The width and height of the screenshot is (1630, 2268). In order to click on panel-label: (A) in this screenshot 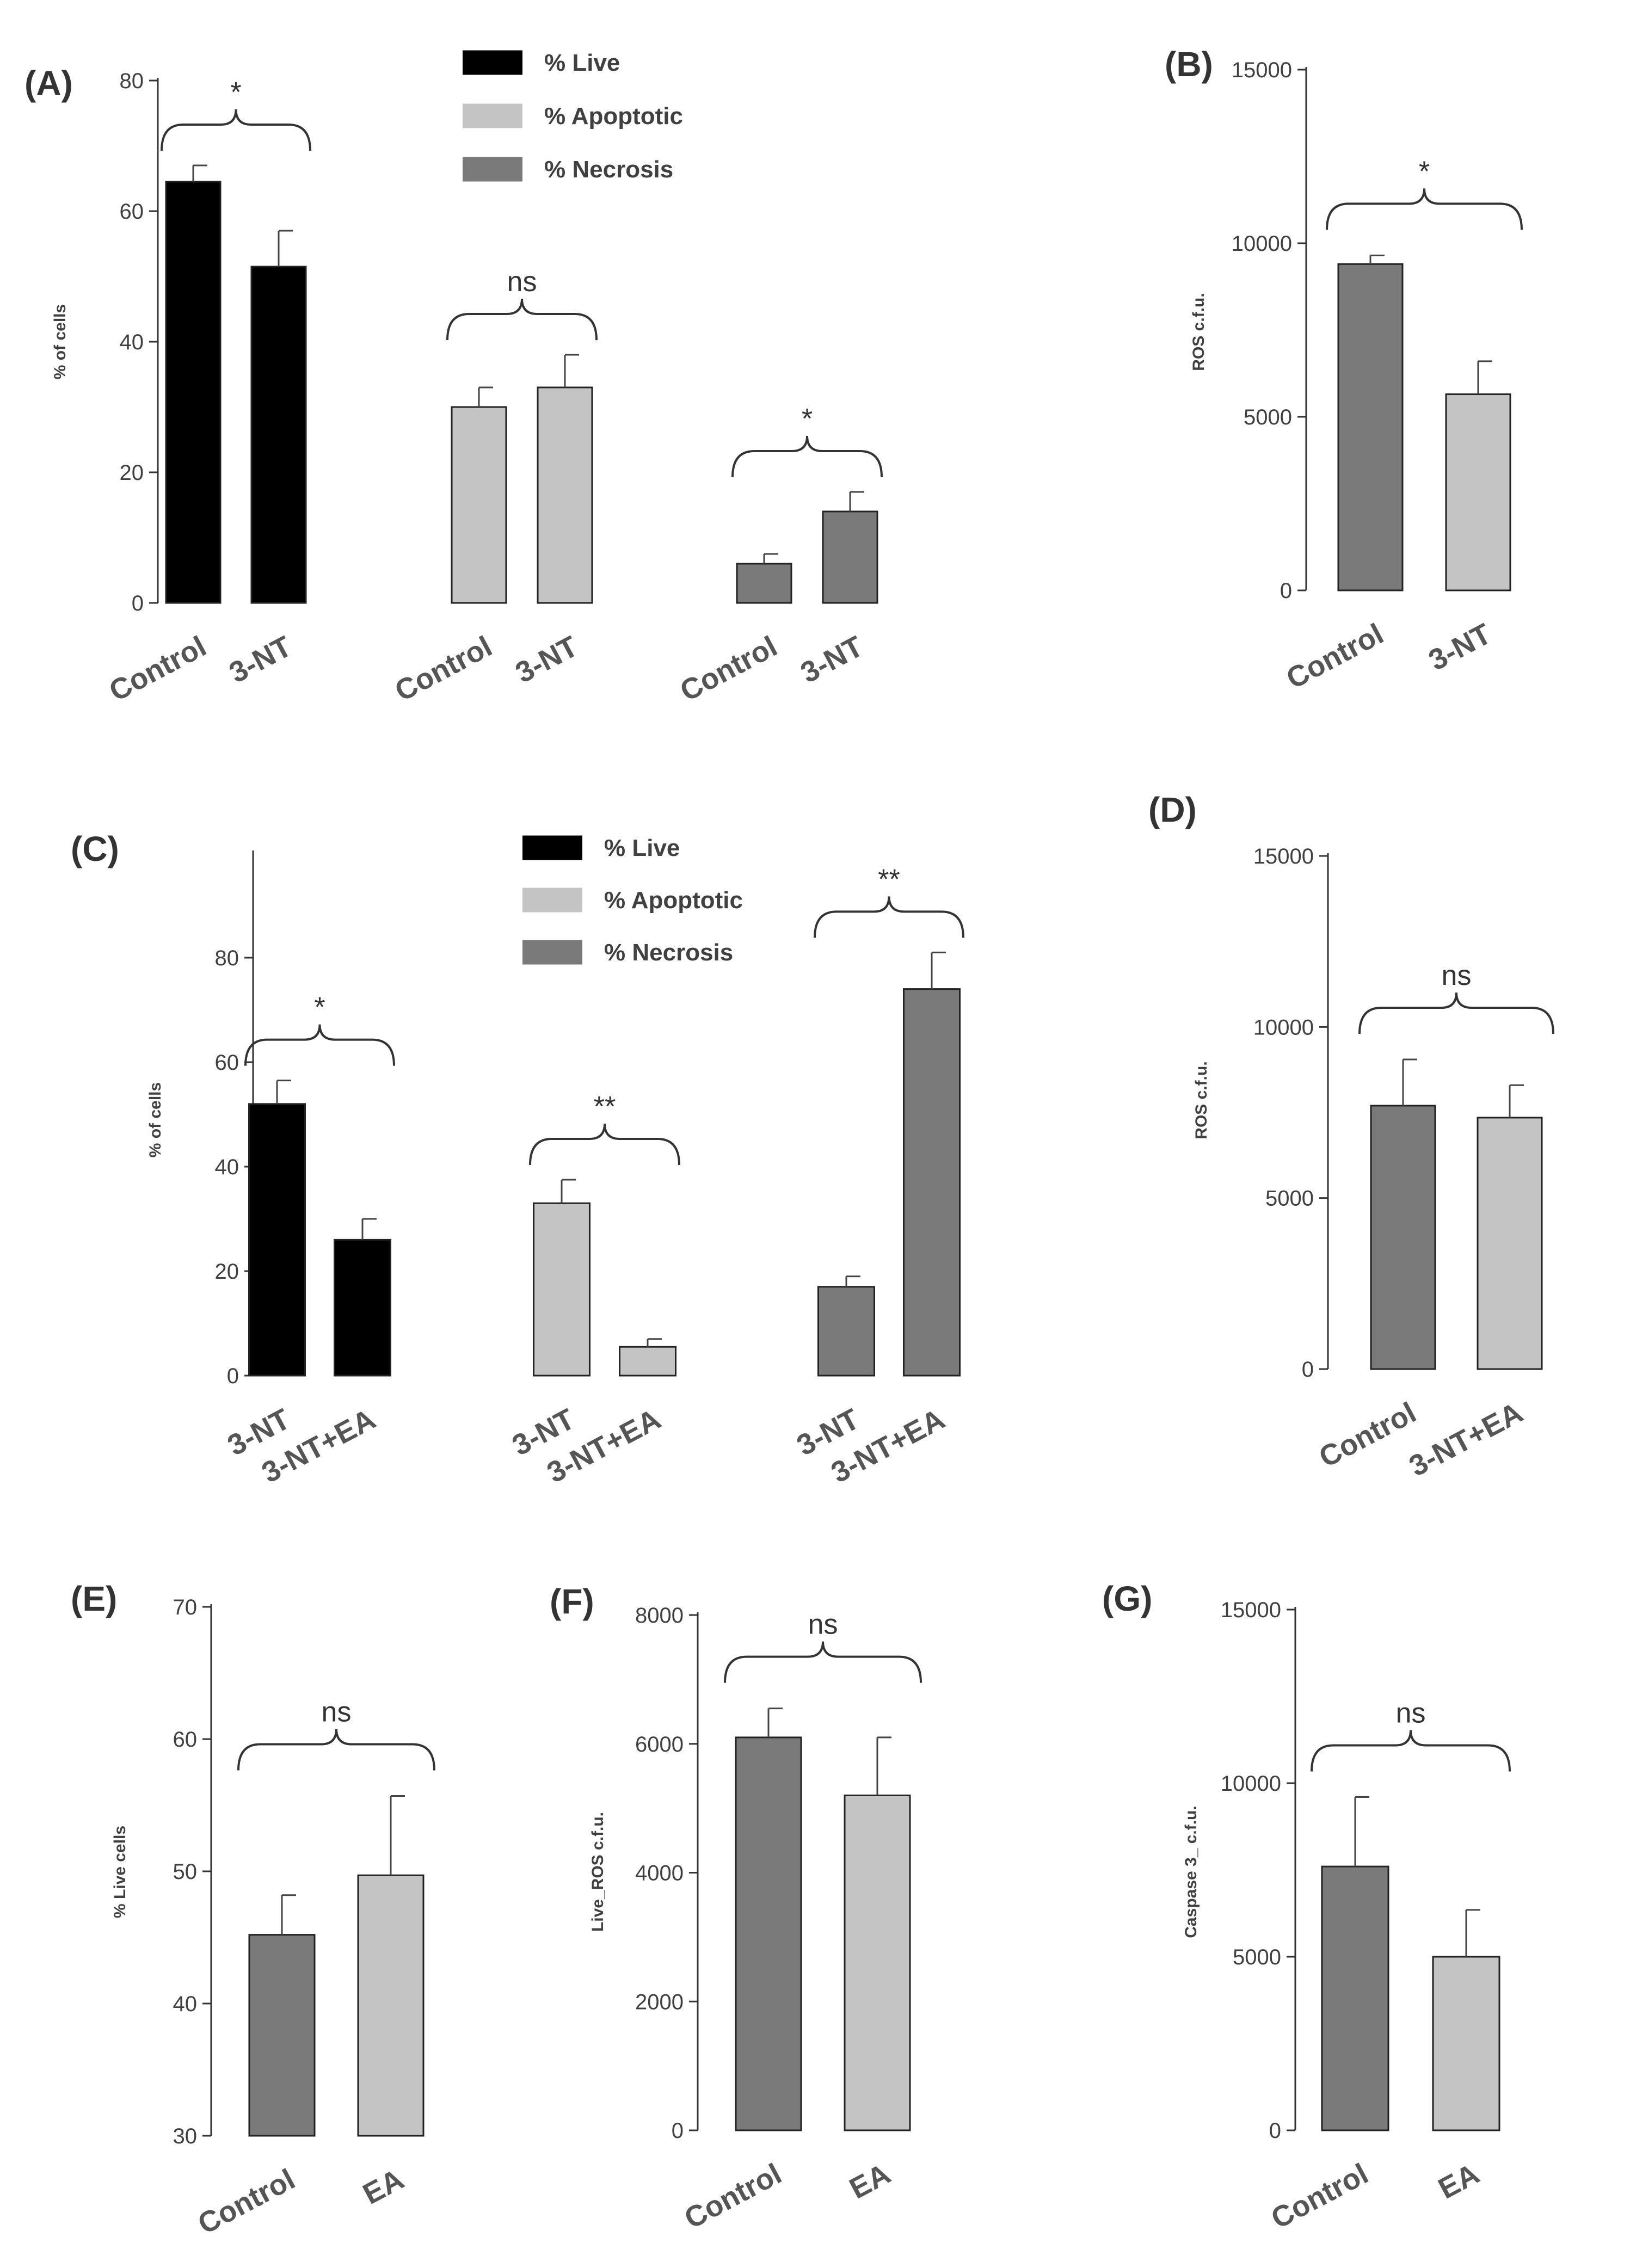, I will do `click(48, 84)`.